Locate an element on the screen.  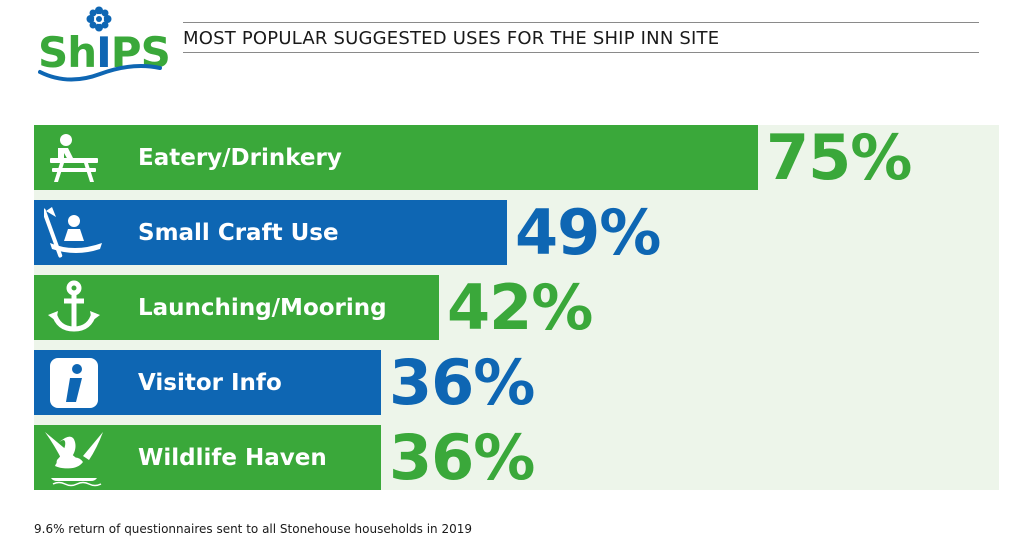
ships-logo: Sh I PS is located at coordinates (104, 45).